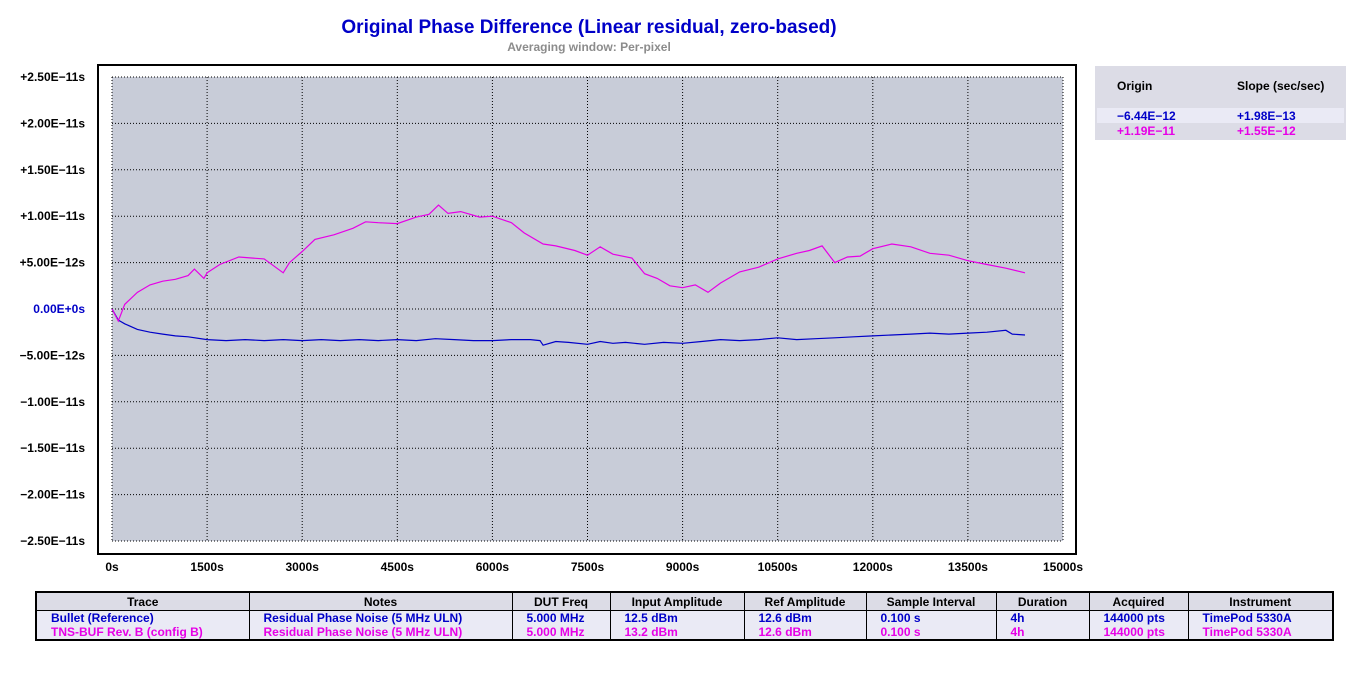 Image resolution: width=1366 pixels, height=686 pixels. Describe the element at coordinates (589, 47) in the screenshot. I see `chart-subtitle: Averaging window: Per-pixel` at that location.